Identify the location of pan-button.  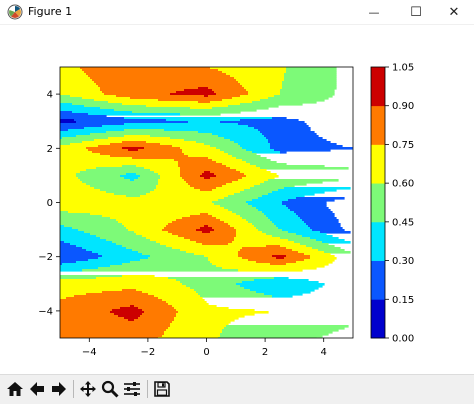
(88, 389).